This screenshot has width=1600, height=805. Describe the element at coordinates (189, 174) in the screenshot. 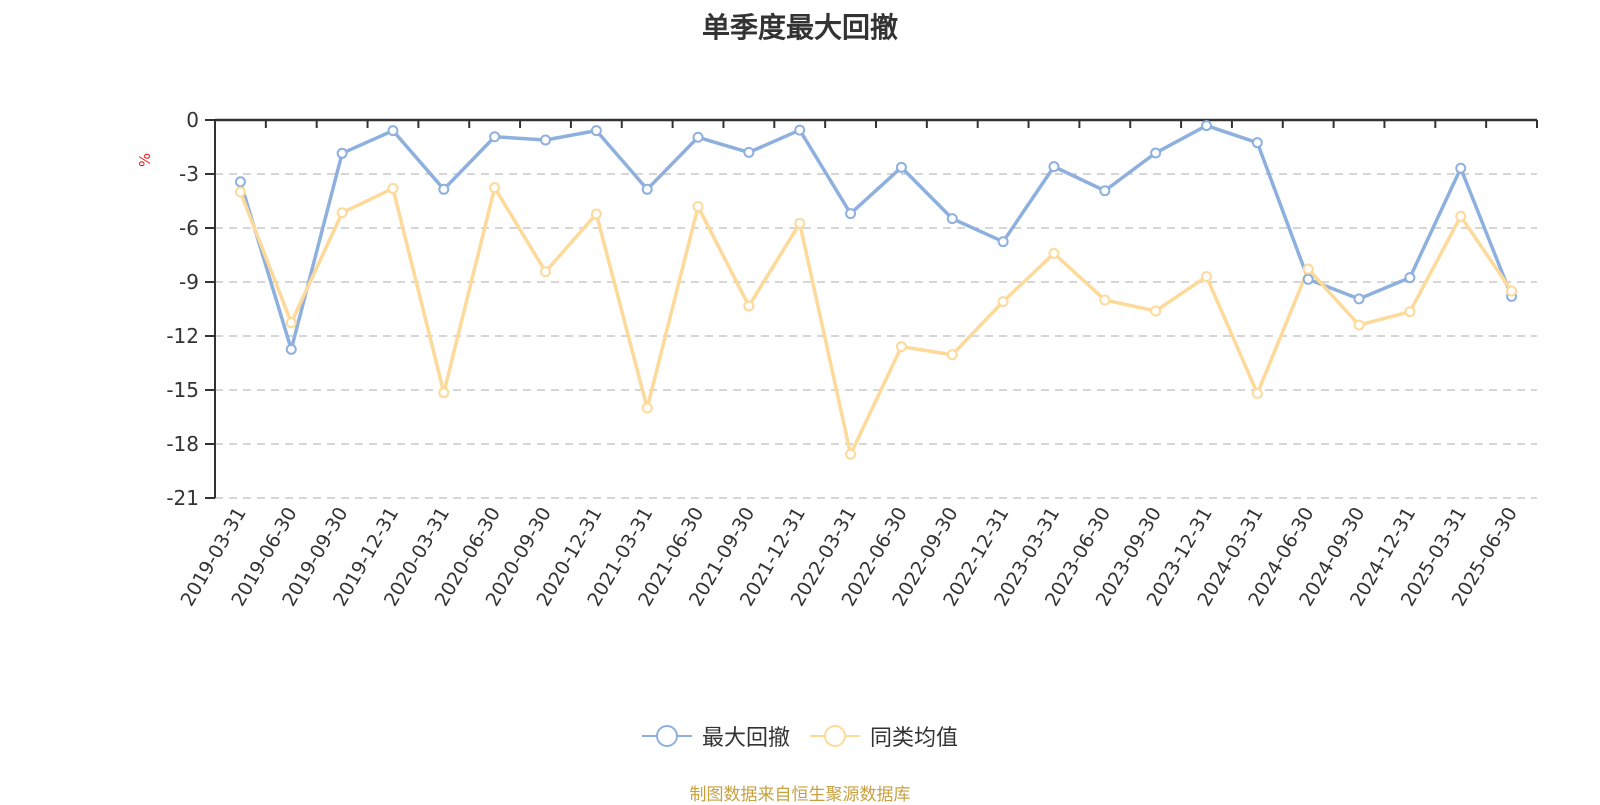

I see `y-tick-label: -3` at that location.